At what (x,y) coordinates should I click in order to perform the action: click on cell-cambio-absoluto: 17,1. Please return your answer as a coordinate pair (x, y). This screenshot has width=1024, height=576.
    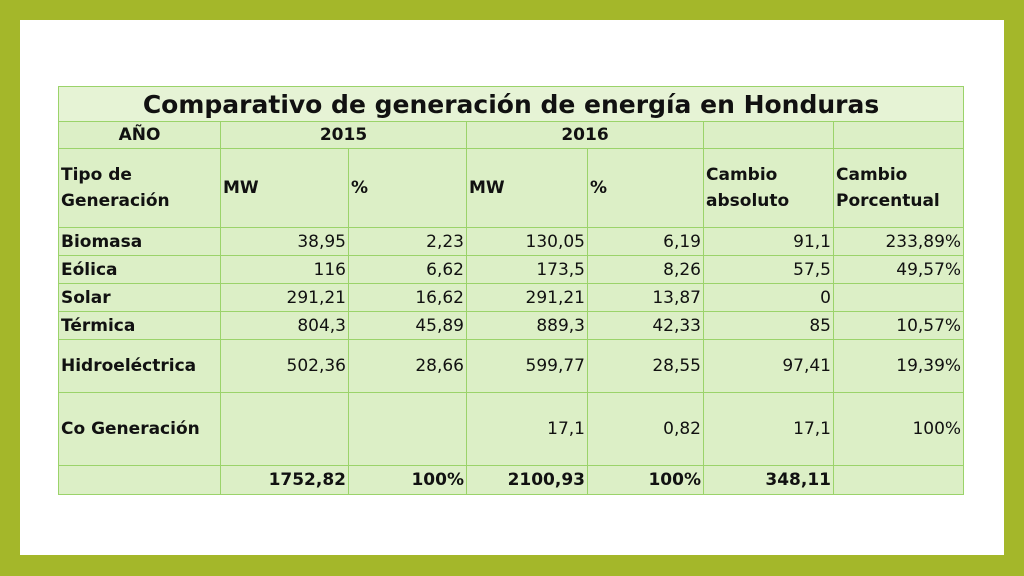
    Looking at the image, I should click on (768, 429).